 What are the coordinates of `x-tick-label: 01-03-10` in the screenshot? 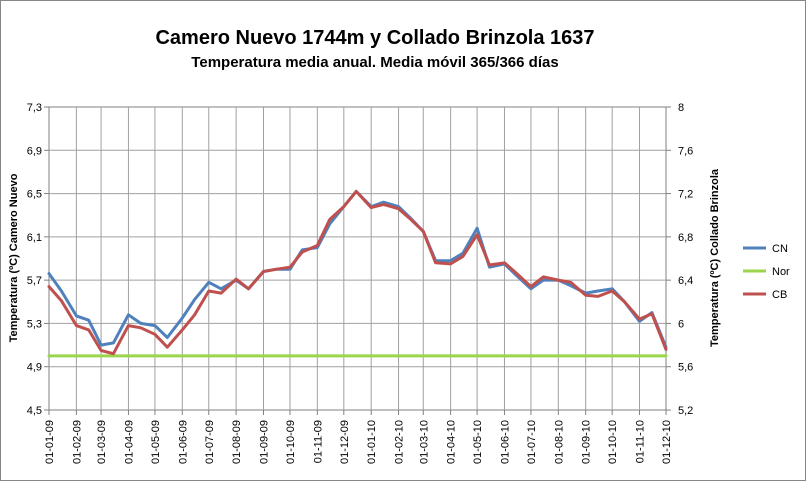 It's located at (424, 442).